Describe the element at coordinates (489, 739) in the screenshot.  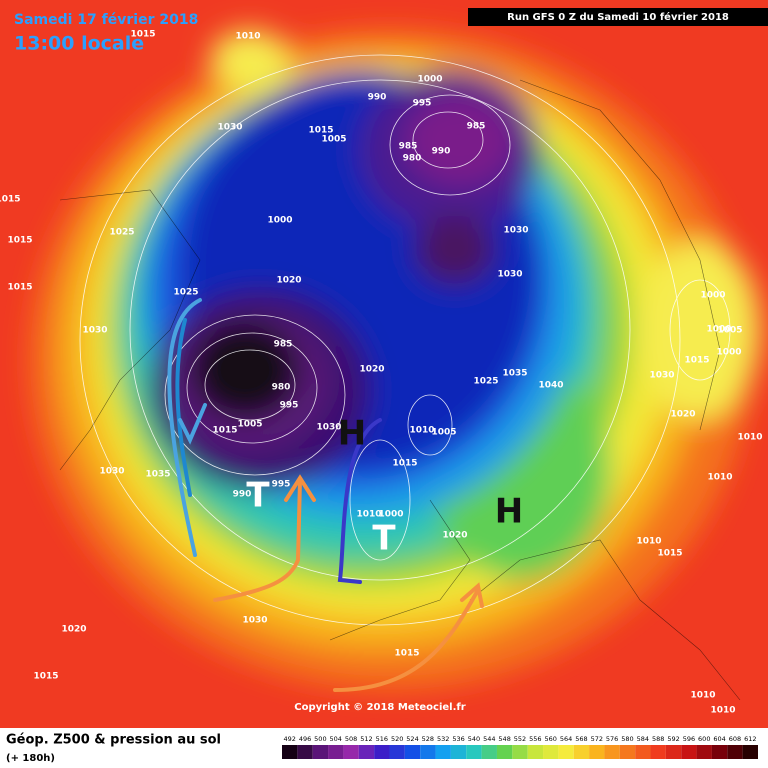
I see `scale-label: 544` at that location.